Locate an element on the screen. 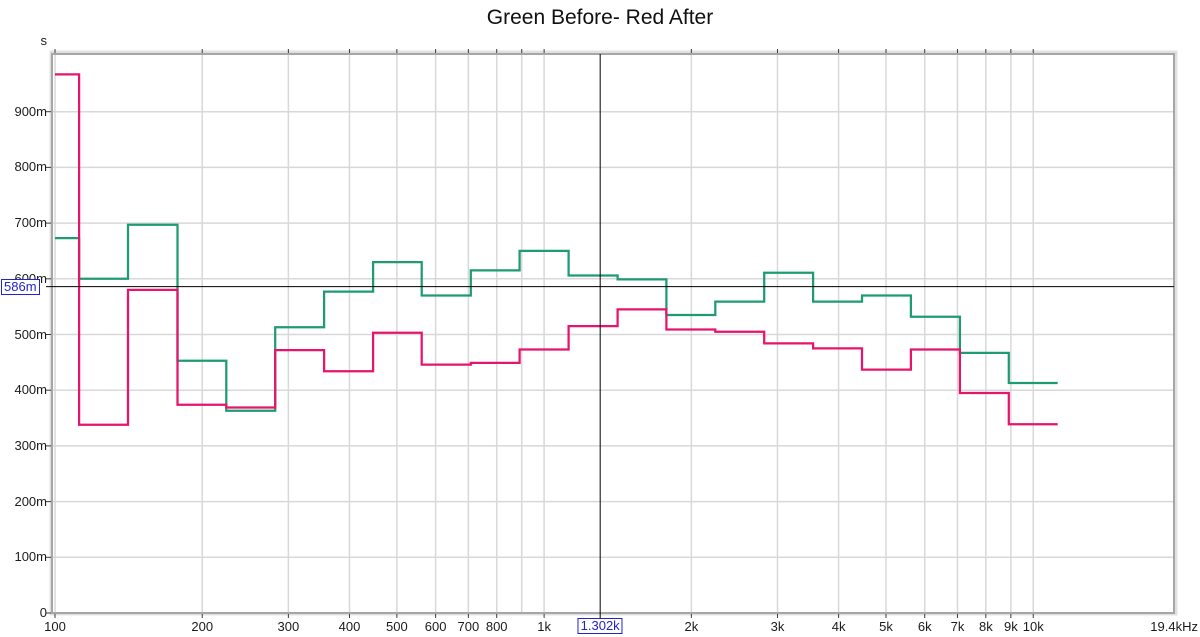  x-tick-label: 100 is located at coordinates (55, 626).